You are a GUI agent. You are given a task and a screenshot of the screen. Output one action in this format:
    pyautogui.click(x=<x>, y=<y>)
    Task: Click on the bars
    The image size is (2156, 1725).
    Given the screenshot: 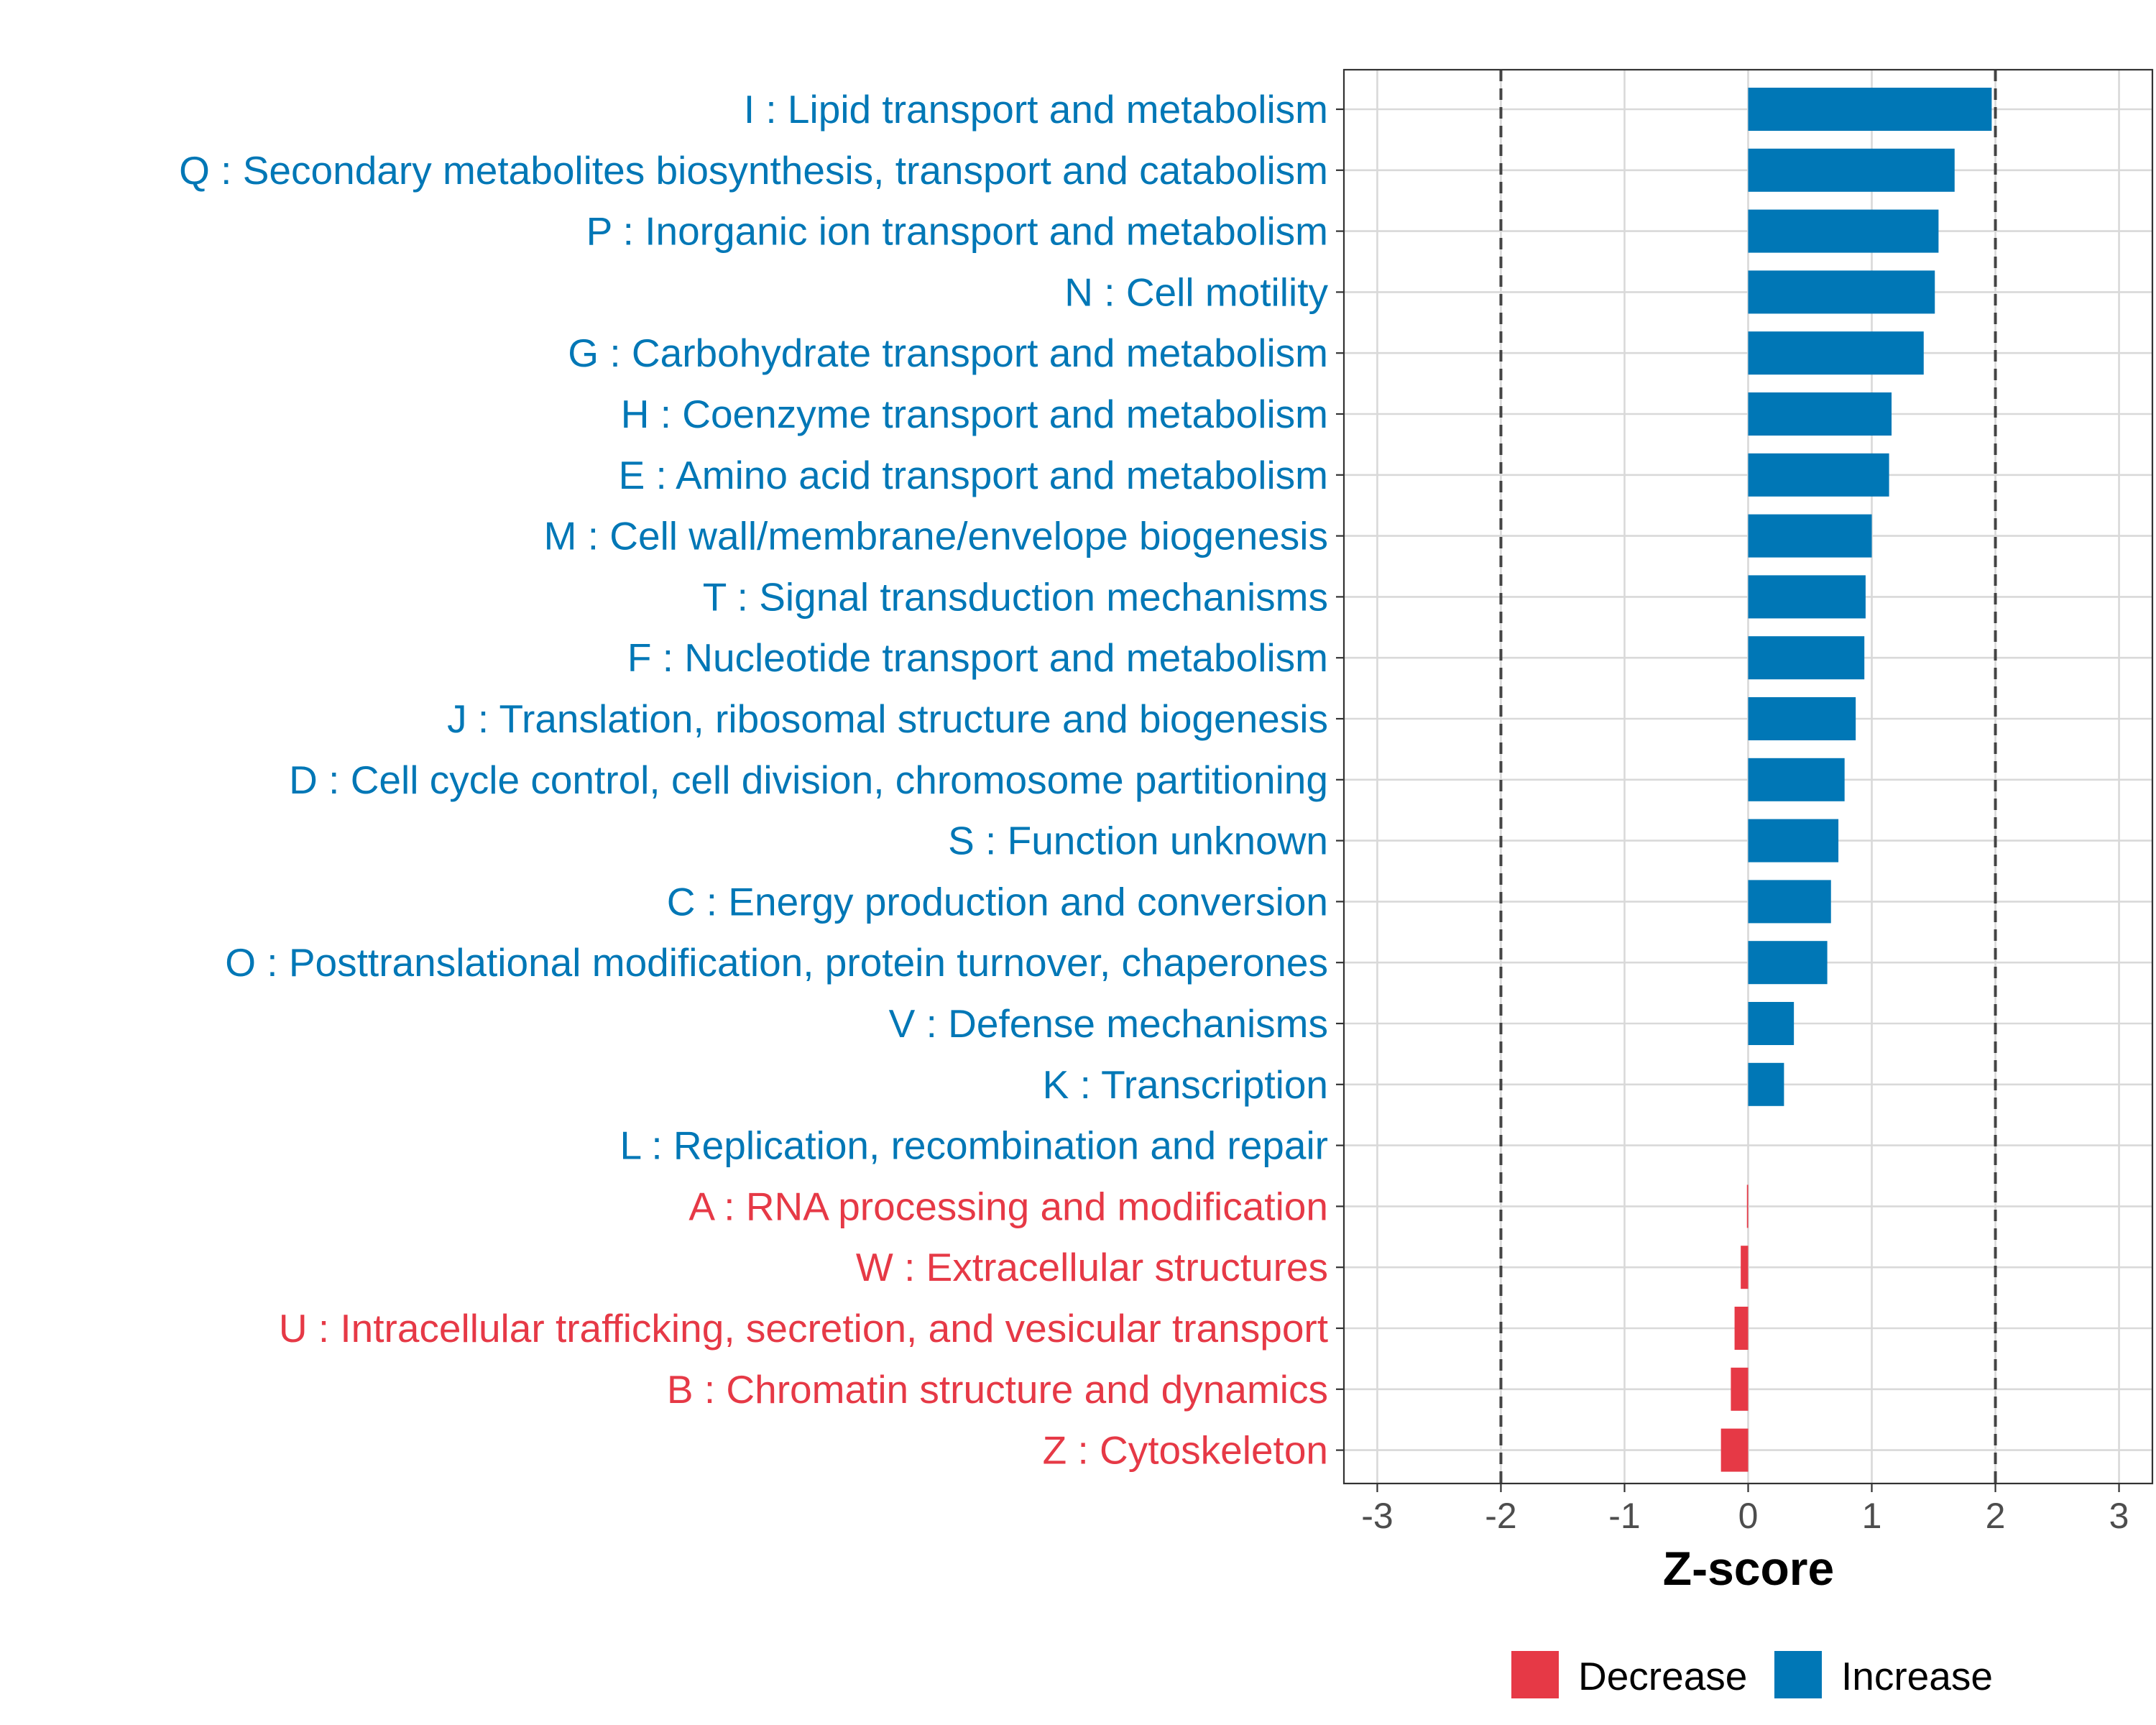 What is the action you would take?
    pyautogui.click(x=1856, y=780)
    